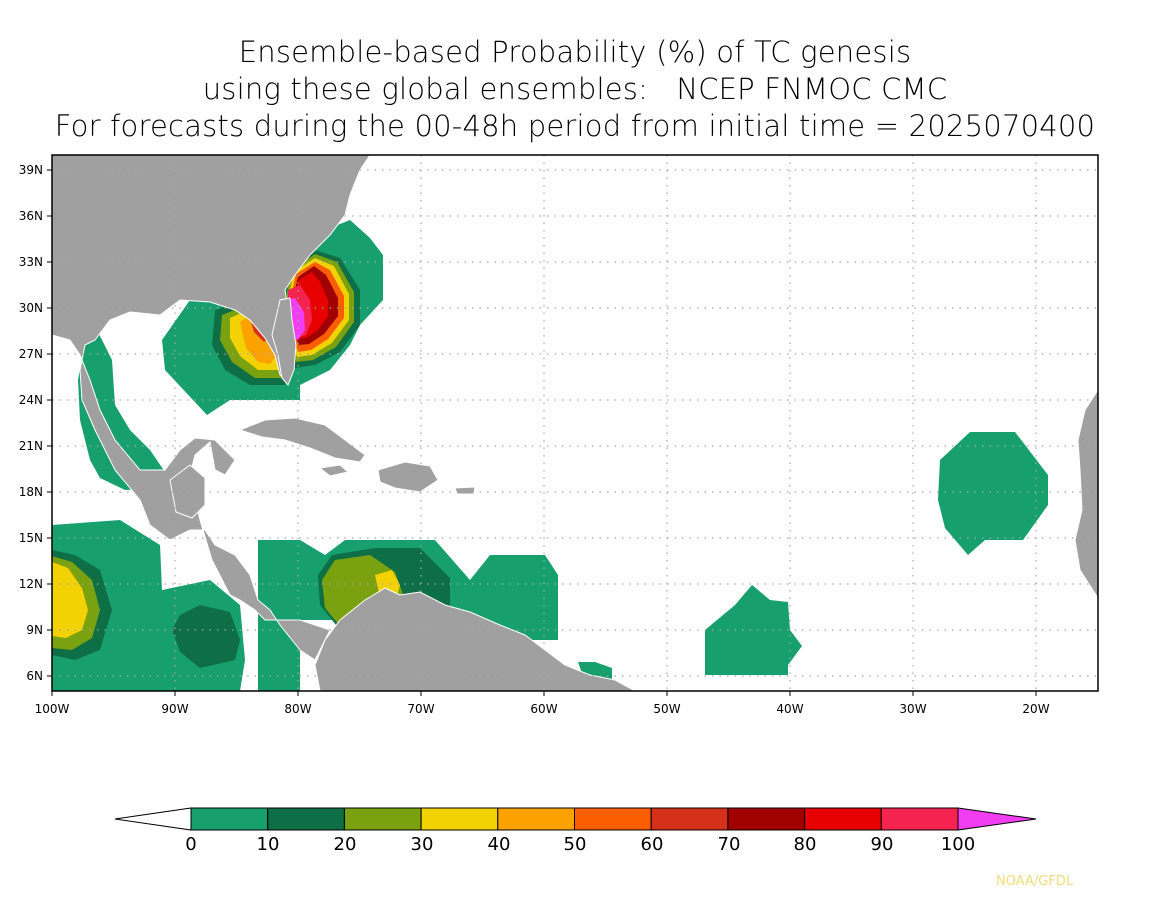 The width and height of the screenshot is (1150, 924). I want to click on lon-label: 30W, so click(912, 709).